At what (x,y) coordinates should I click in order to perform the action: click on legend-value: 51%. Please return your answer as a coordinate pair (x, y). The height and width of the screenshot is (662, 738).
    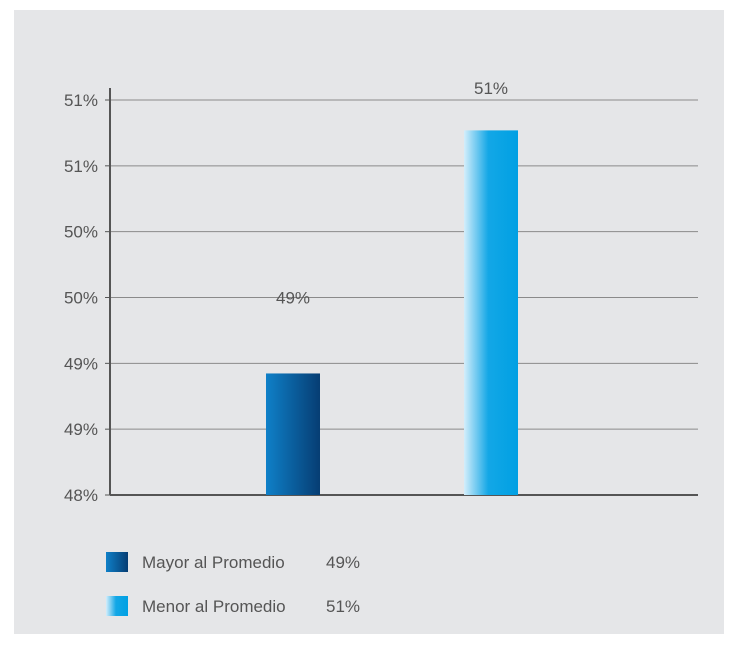
    Looking at the image, I should click on (343, 606).